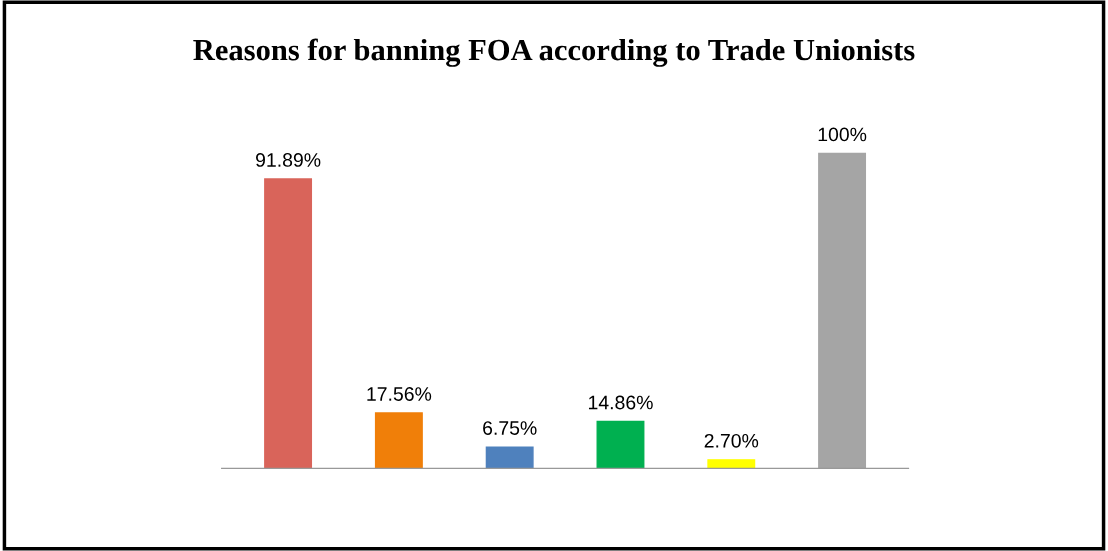 This screenshot has width=1108, height=551. I want to click on data-label: 14.86%, so click(620, 402).